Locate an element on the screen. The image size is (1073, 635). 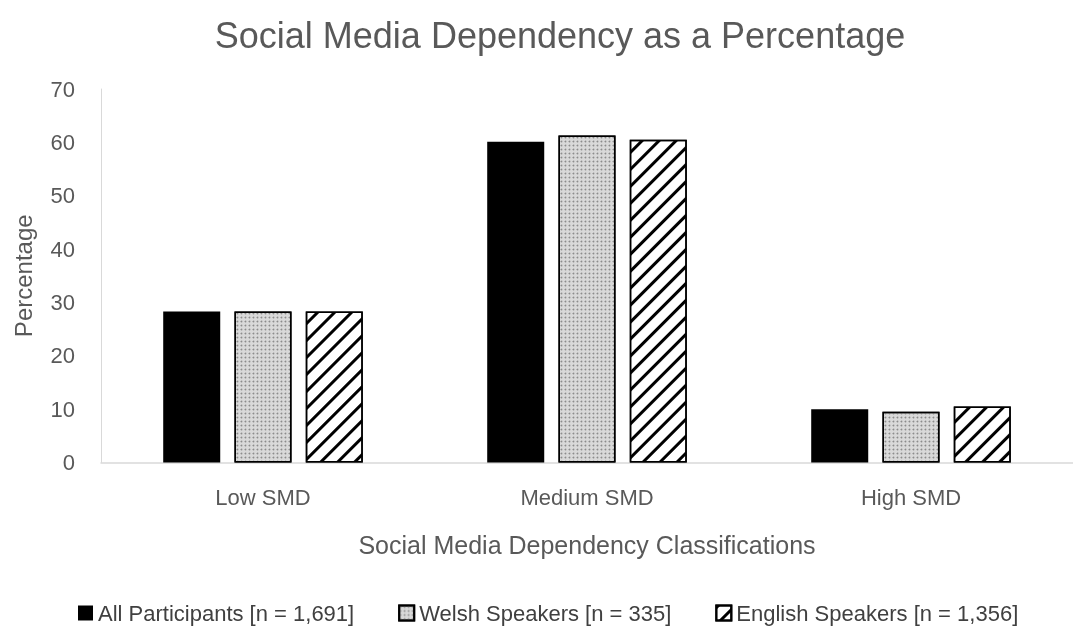
y-tick-label: 70 is located at coordinates (62, 89).